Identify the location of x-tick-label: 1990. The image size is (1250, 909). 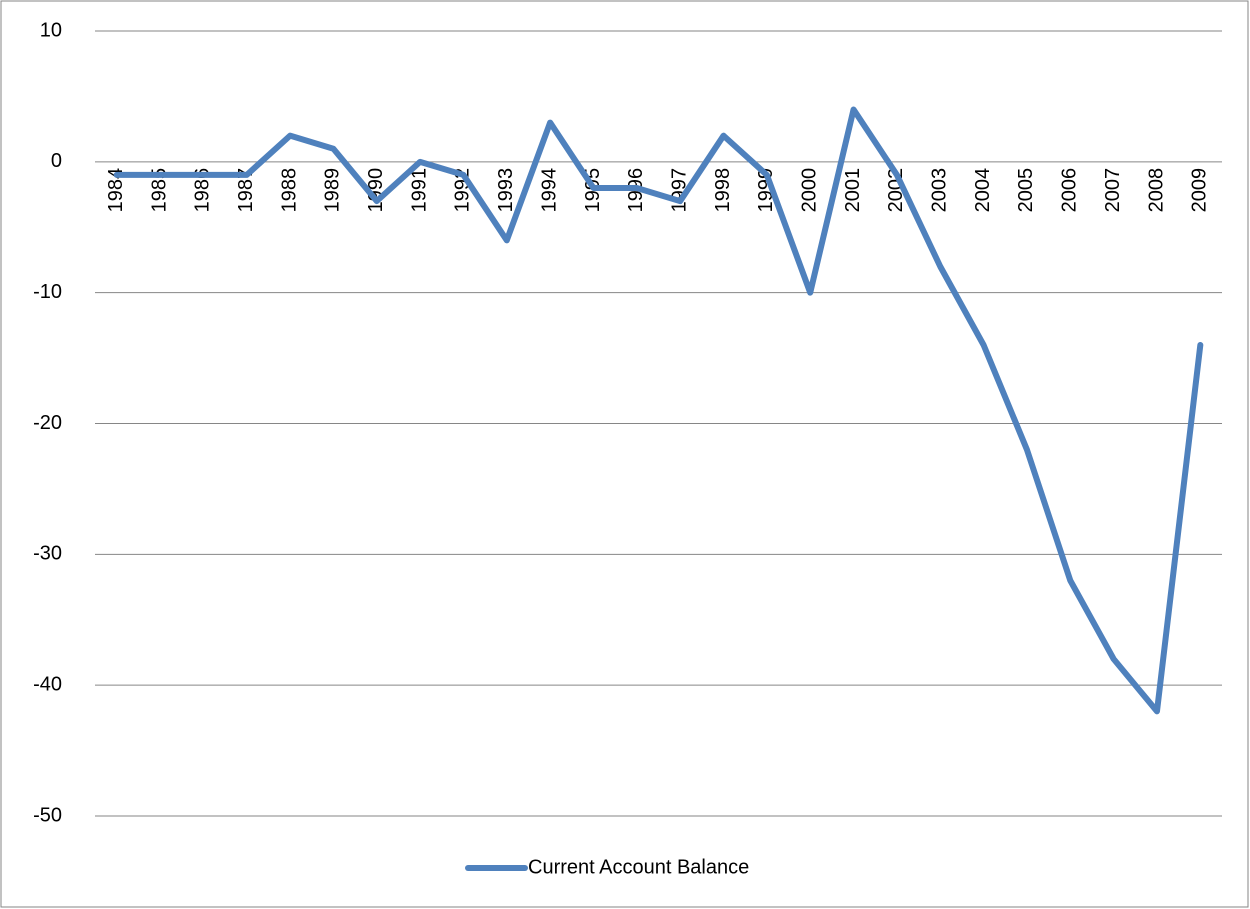
(376, 190).